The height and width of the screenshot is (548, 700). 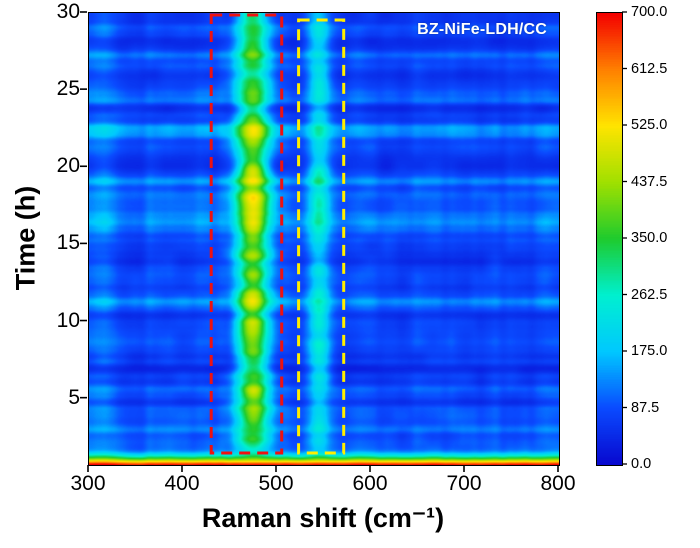 I want to click on y-tick-label: 10, so click(x=68, y=320).